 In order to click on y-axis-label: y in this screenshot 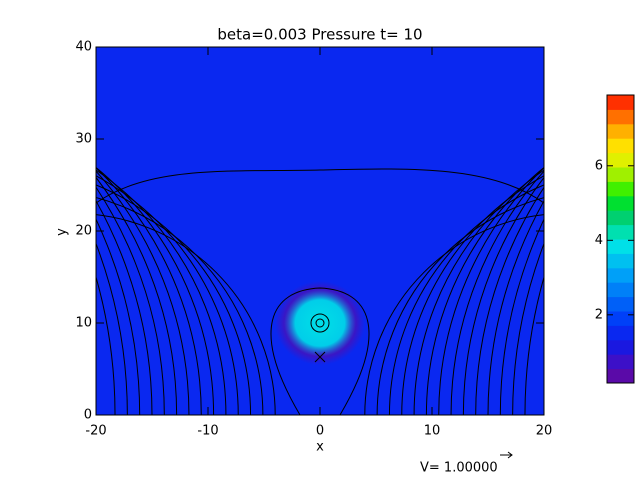, I will do `click(62, 232)`.